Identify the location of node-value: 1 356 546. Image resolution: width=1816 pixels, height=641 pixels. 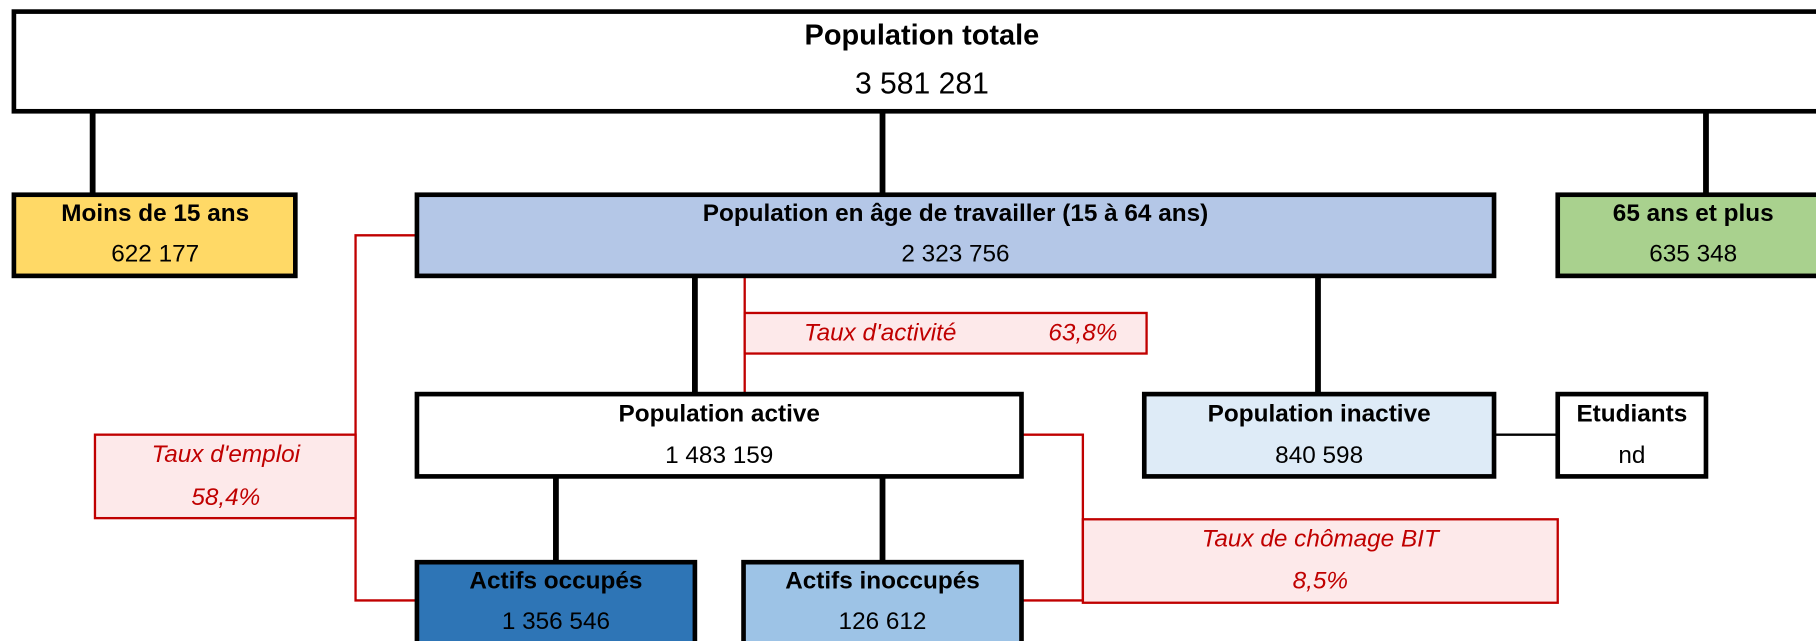
(556, 621).